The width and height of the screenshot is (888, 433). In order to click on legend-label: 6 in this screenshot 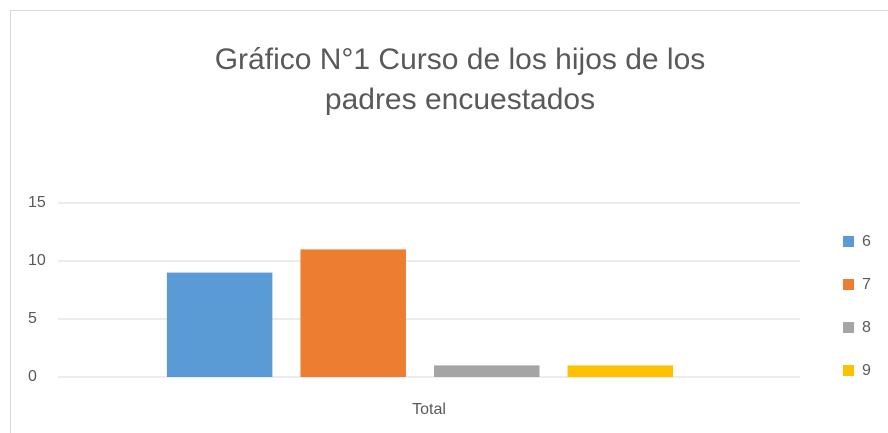, I will do `click(866, 241)`.